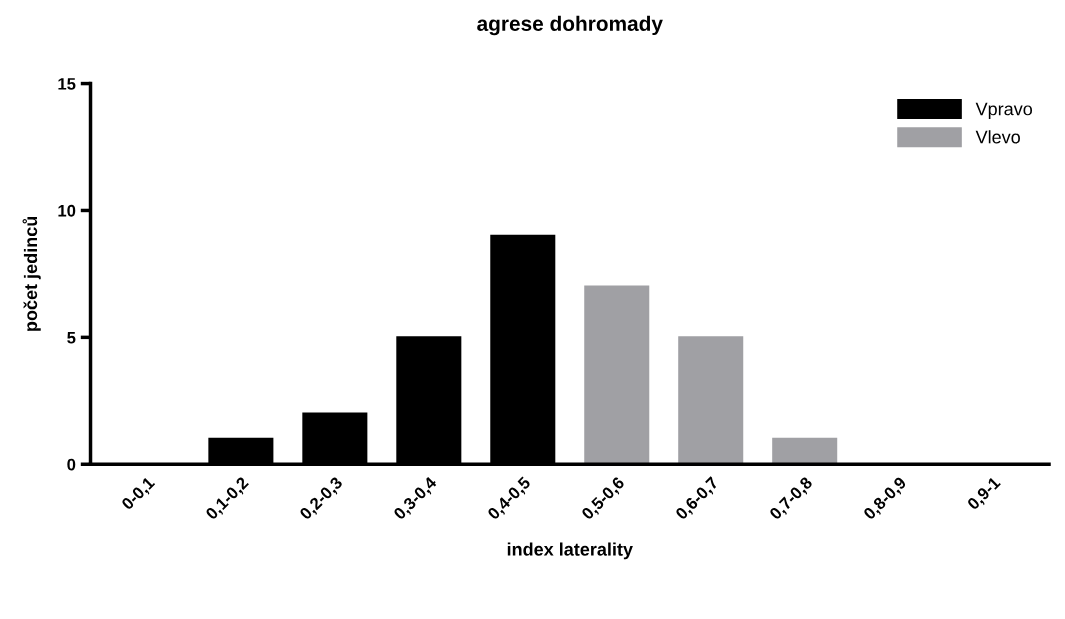 The width and height of the screenshot is (1065, 619). I want to click on legend-label: Vpravo, so click(1004, 110).